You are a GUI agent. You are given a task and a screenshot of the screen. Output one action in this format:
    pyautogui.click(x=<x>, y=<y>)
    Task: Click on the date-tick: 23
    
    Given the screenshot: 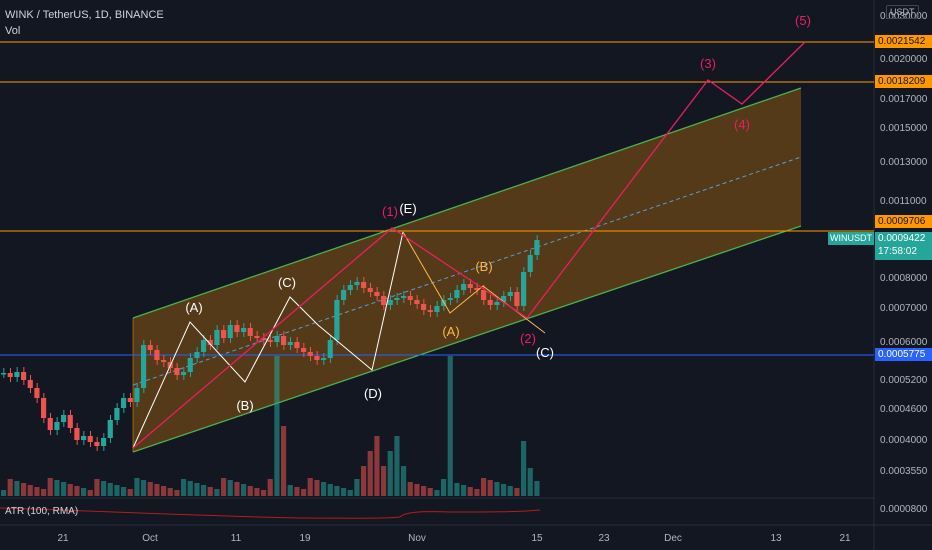 What is the action you would take?
    pyautogui.click(x=604, y=538)
    